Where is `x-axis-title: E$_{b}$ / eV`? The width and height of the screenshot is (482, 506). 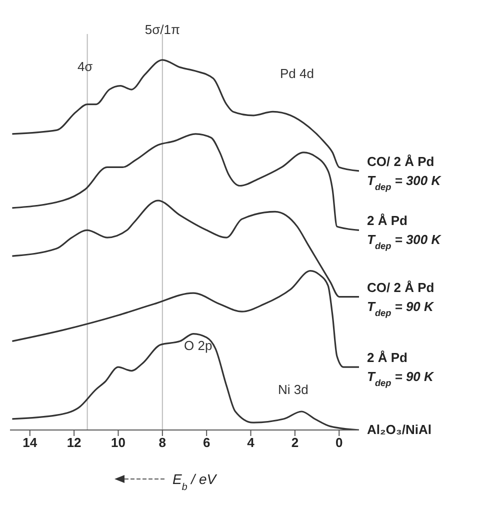
x-axis-title: E$_{b}$ / eV is located at coordinates (195, 481).